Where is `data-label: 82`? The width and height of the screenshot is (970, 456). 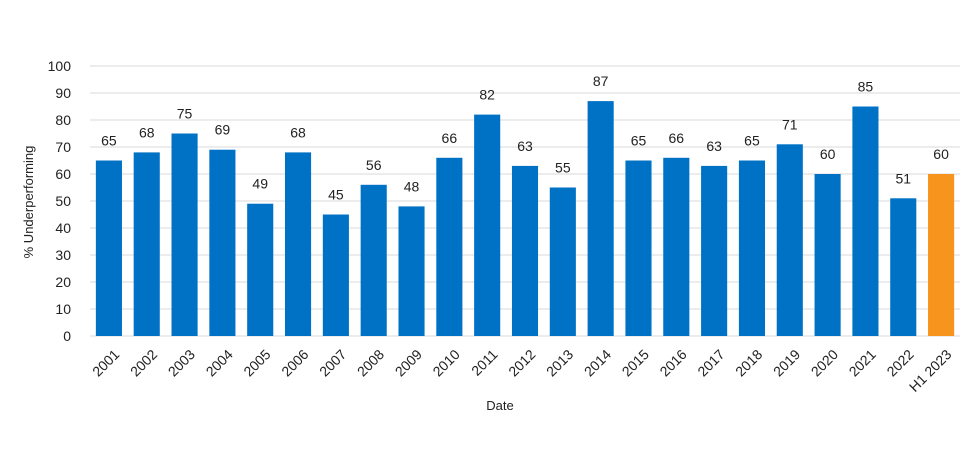 data-label: 82 is located at coordinates (487, 95).